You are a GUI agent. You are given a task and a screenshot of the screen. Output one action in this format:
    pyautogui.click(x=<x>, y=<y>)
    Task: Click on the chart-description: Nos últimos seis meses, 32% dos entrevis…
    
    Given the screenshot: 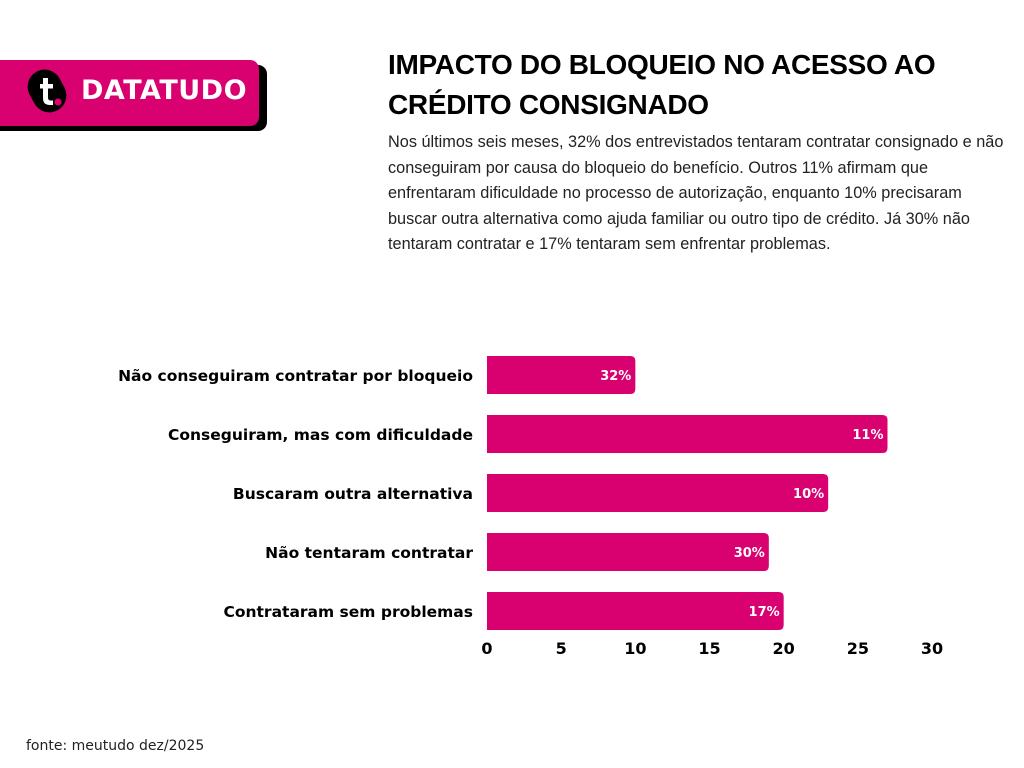 What is the action you would take?
    pyautogui.click(x=696, y=193)
    